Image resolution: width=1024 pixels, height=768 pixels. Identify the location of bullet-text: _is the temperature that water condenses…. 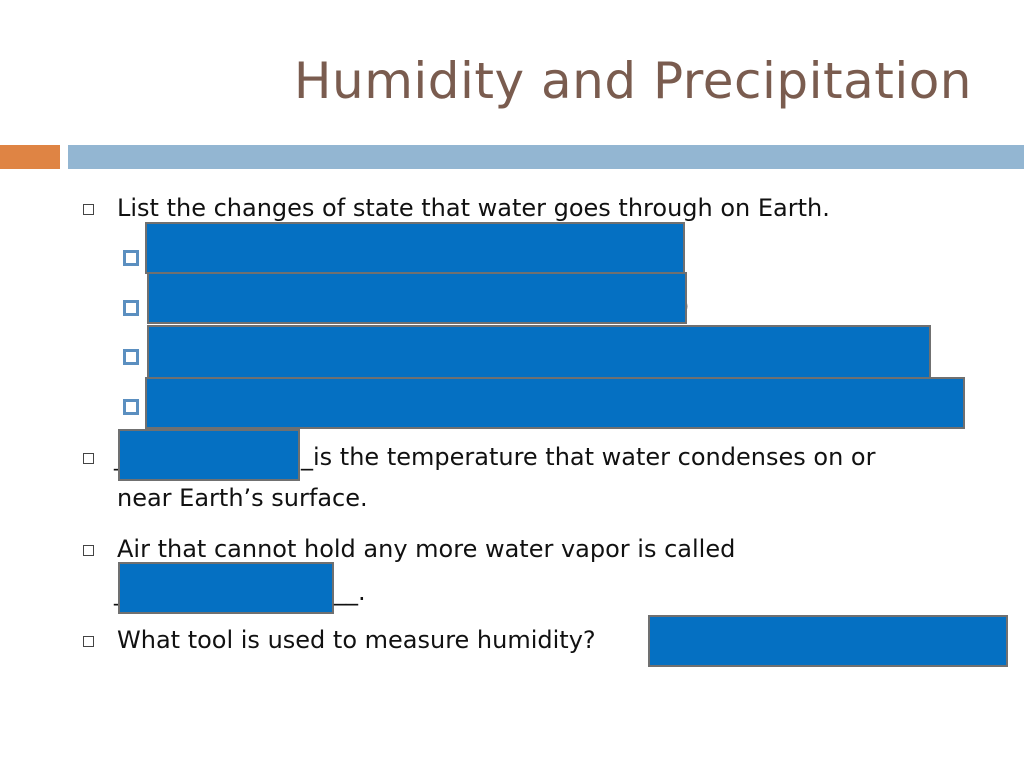
(588, 457).